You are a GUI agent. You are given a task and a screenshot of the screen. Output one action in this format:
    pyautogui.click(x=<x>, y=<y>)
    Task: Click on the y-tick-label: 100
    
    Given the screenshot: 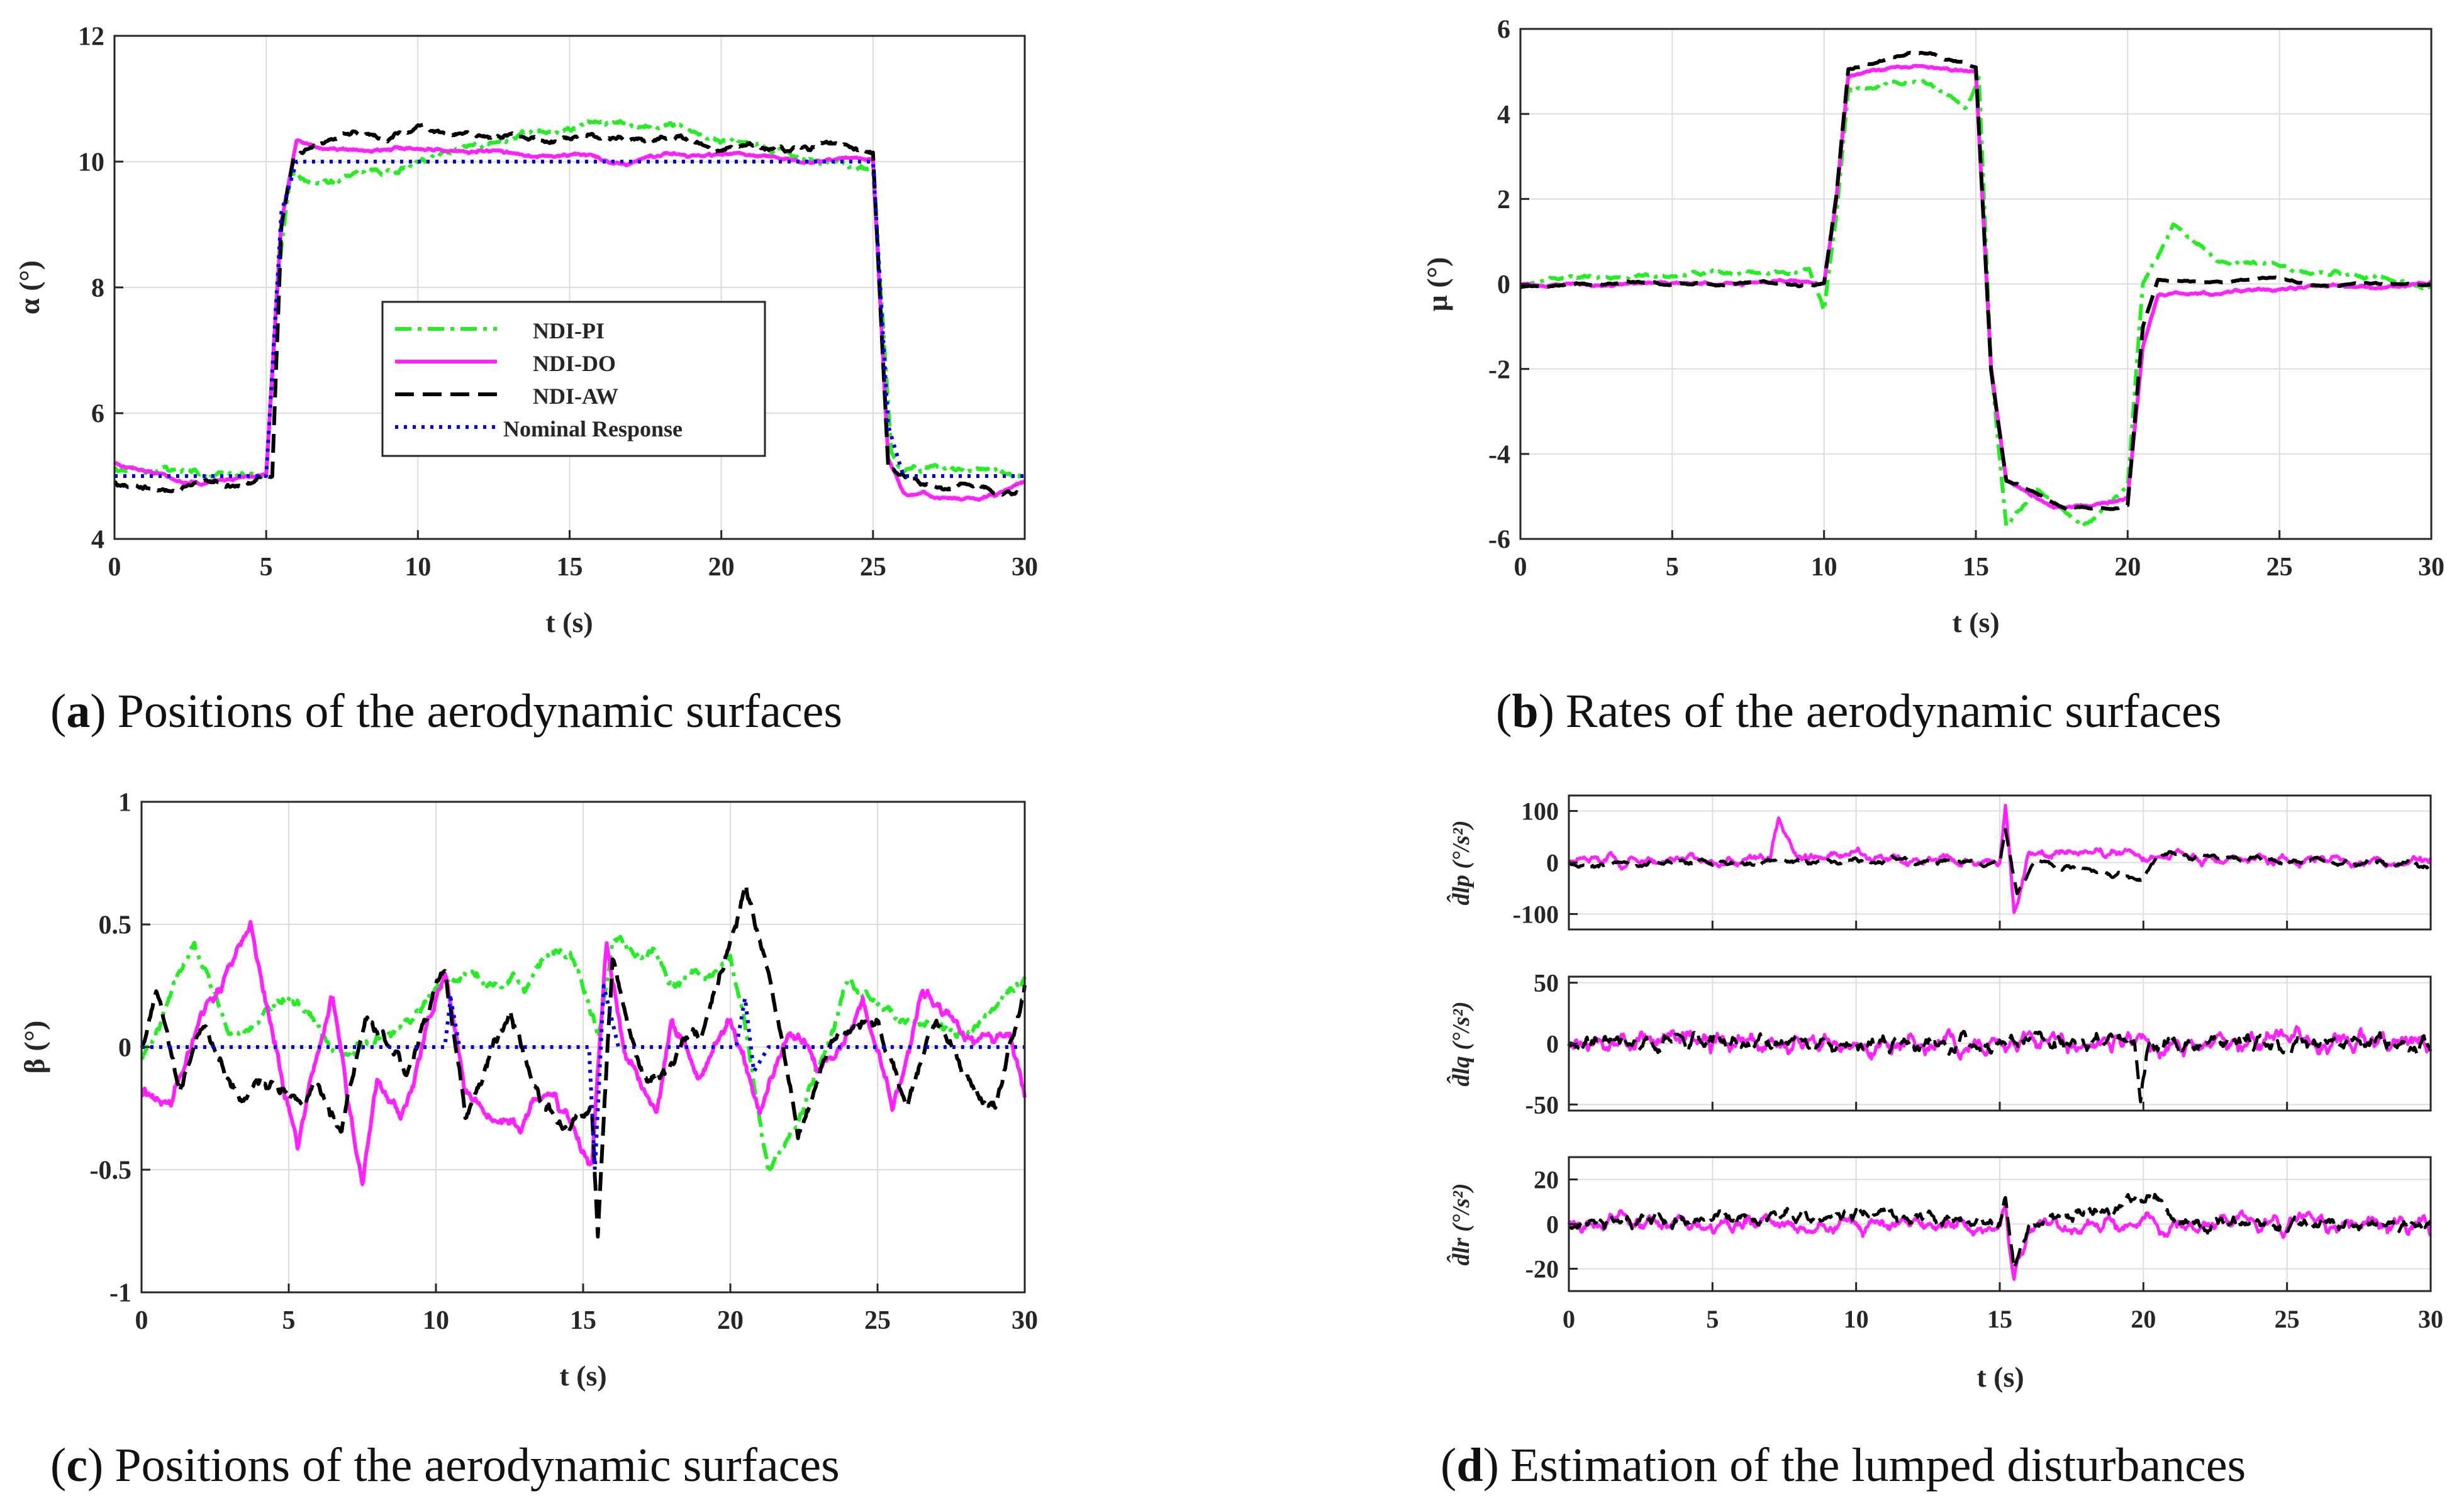 What is the action you would take?
    pyautogui.click(x=1540, y=812)
    